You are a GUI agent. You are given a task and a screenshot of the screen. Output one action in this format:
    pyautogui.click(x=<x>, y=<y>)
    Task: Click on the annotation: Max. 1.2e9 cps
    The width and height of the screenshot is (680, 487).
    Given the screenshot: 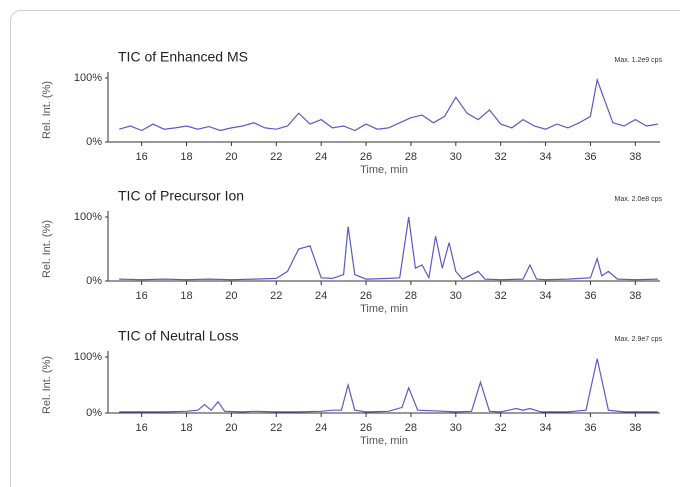 What is the action you would take?
    pyautogui.click(x=639, y=60)
    